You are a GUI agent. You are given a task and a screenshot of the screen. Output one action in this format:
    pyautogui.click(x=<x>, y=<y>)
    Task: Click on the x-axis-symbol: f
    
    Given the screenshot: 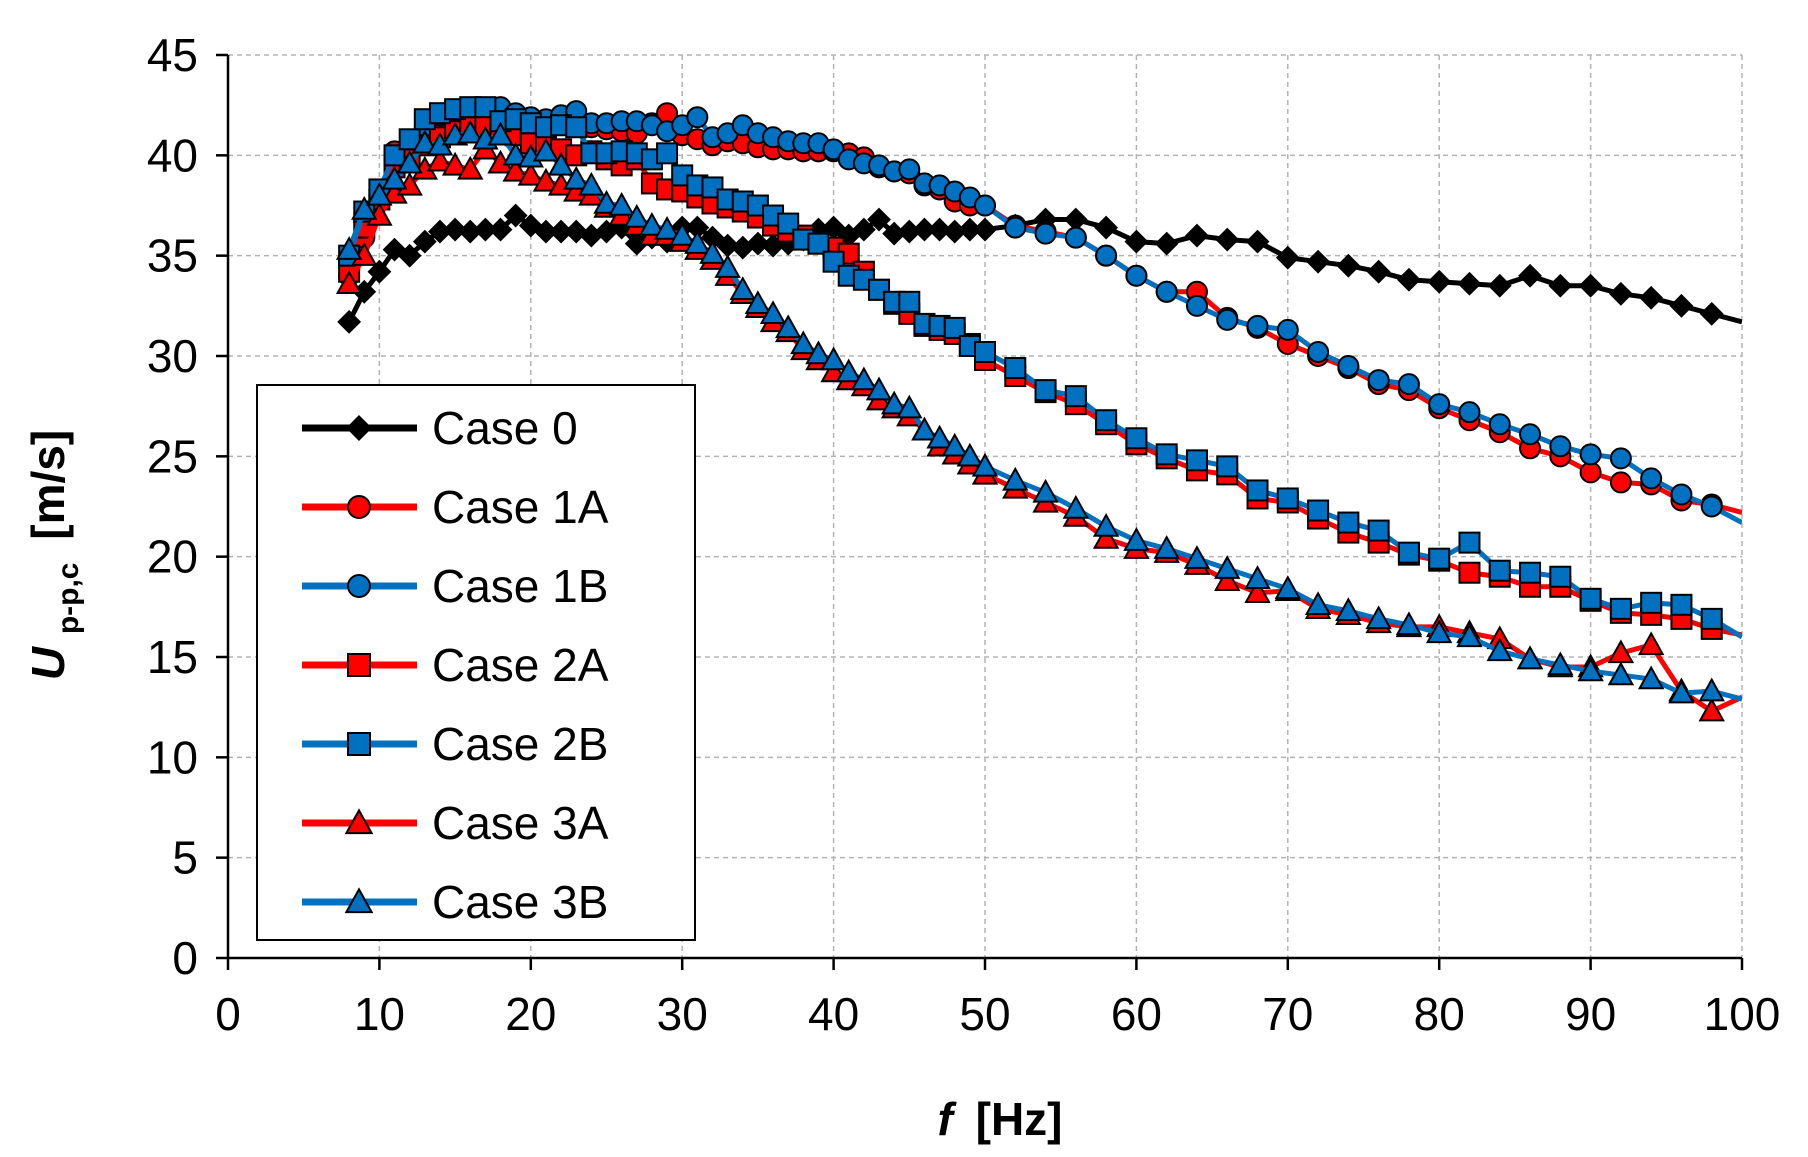 What is the action you would take?
    pyautogui.click(x=948, y=1119)
    